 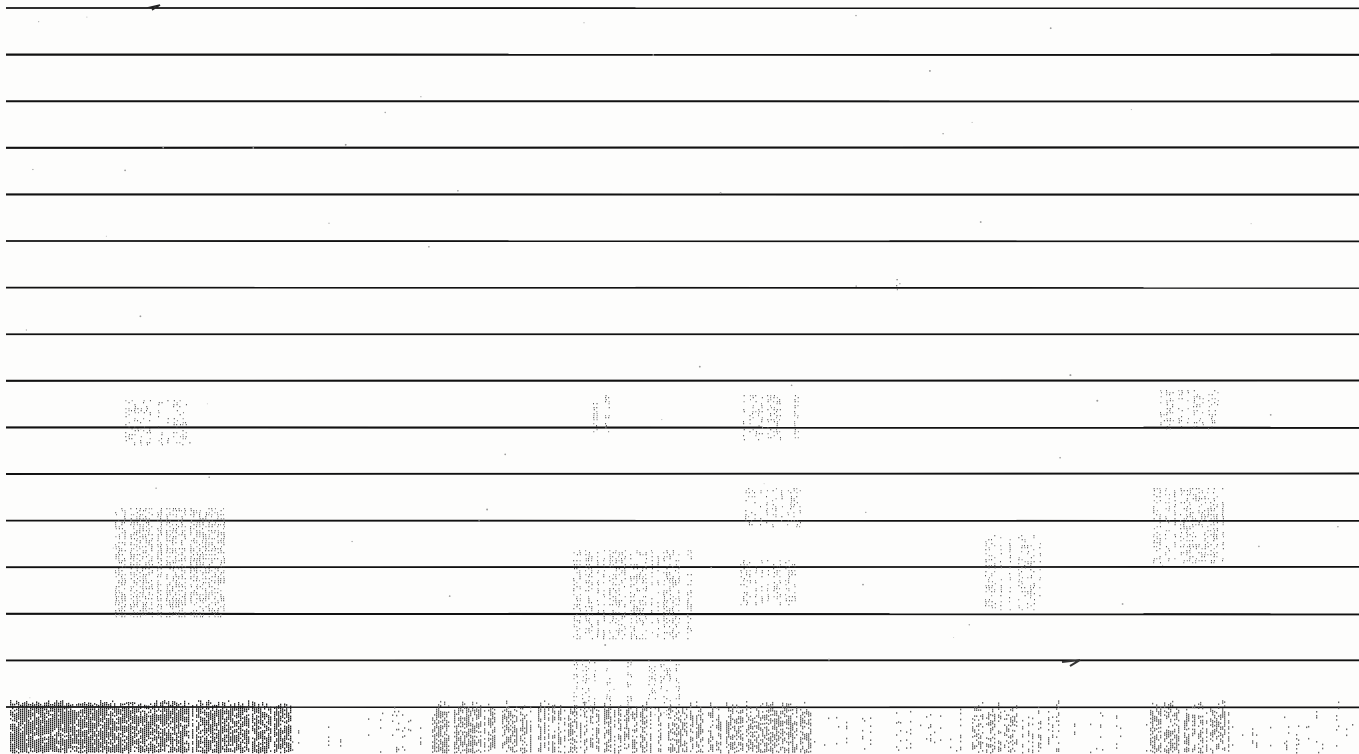 I want to click on pen-tick-mark, so click(x=153, y=7).